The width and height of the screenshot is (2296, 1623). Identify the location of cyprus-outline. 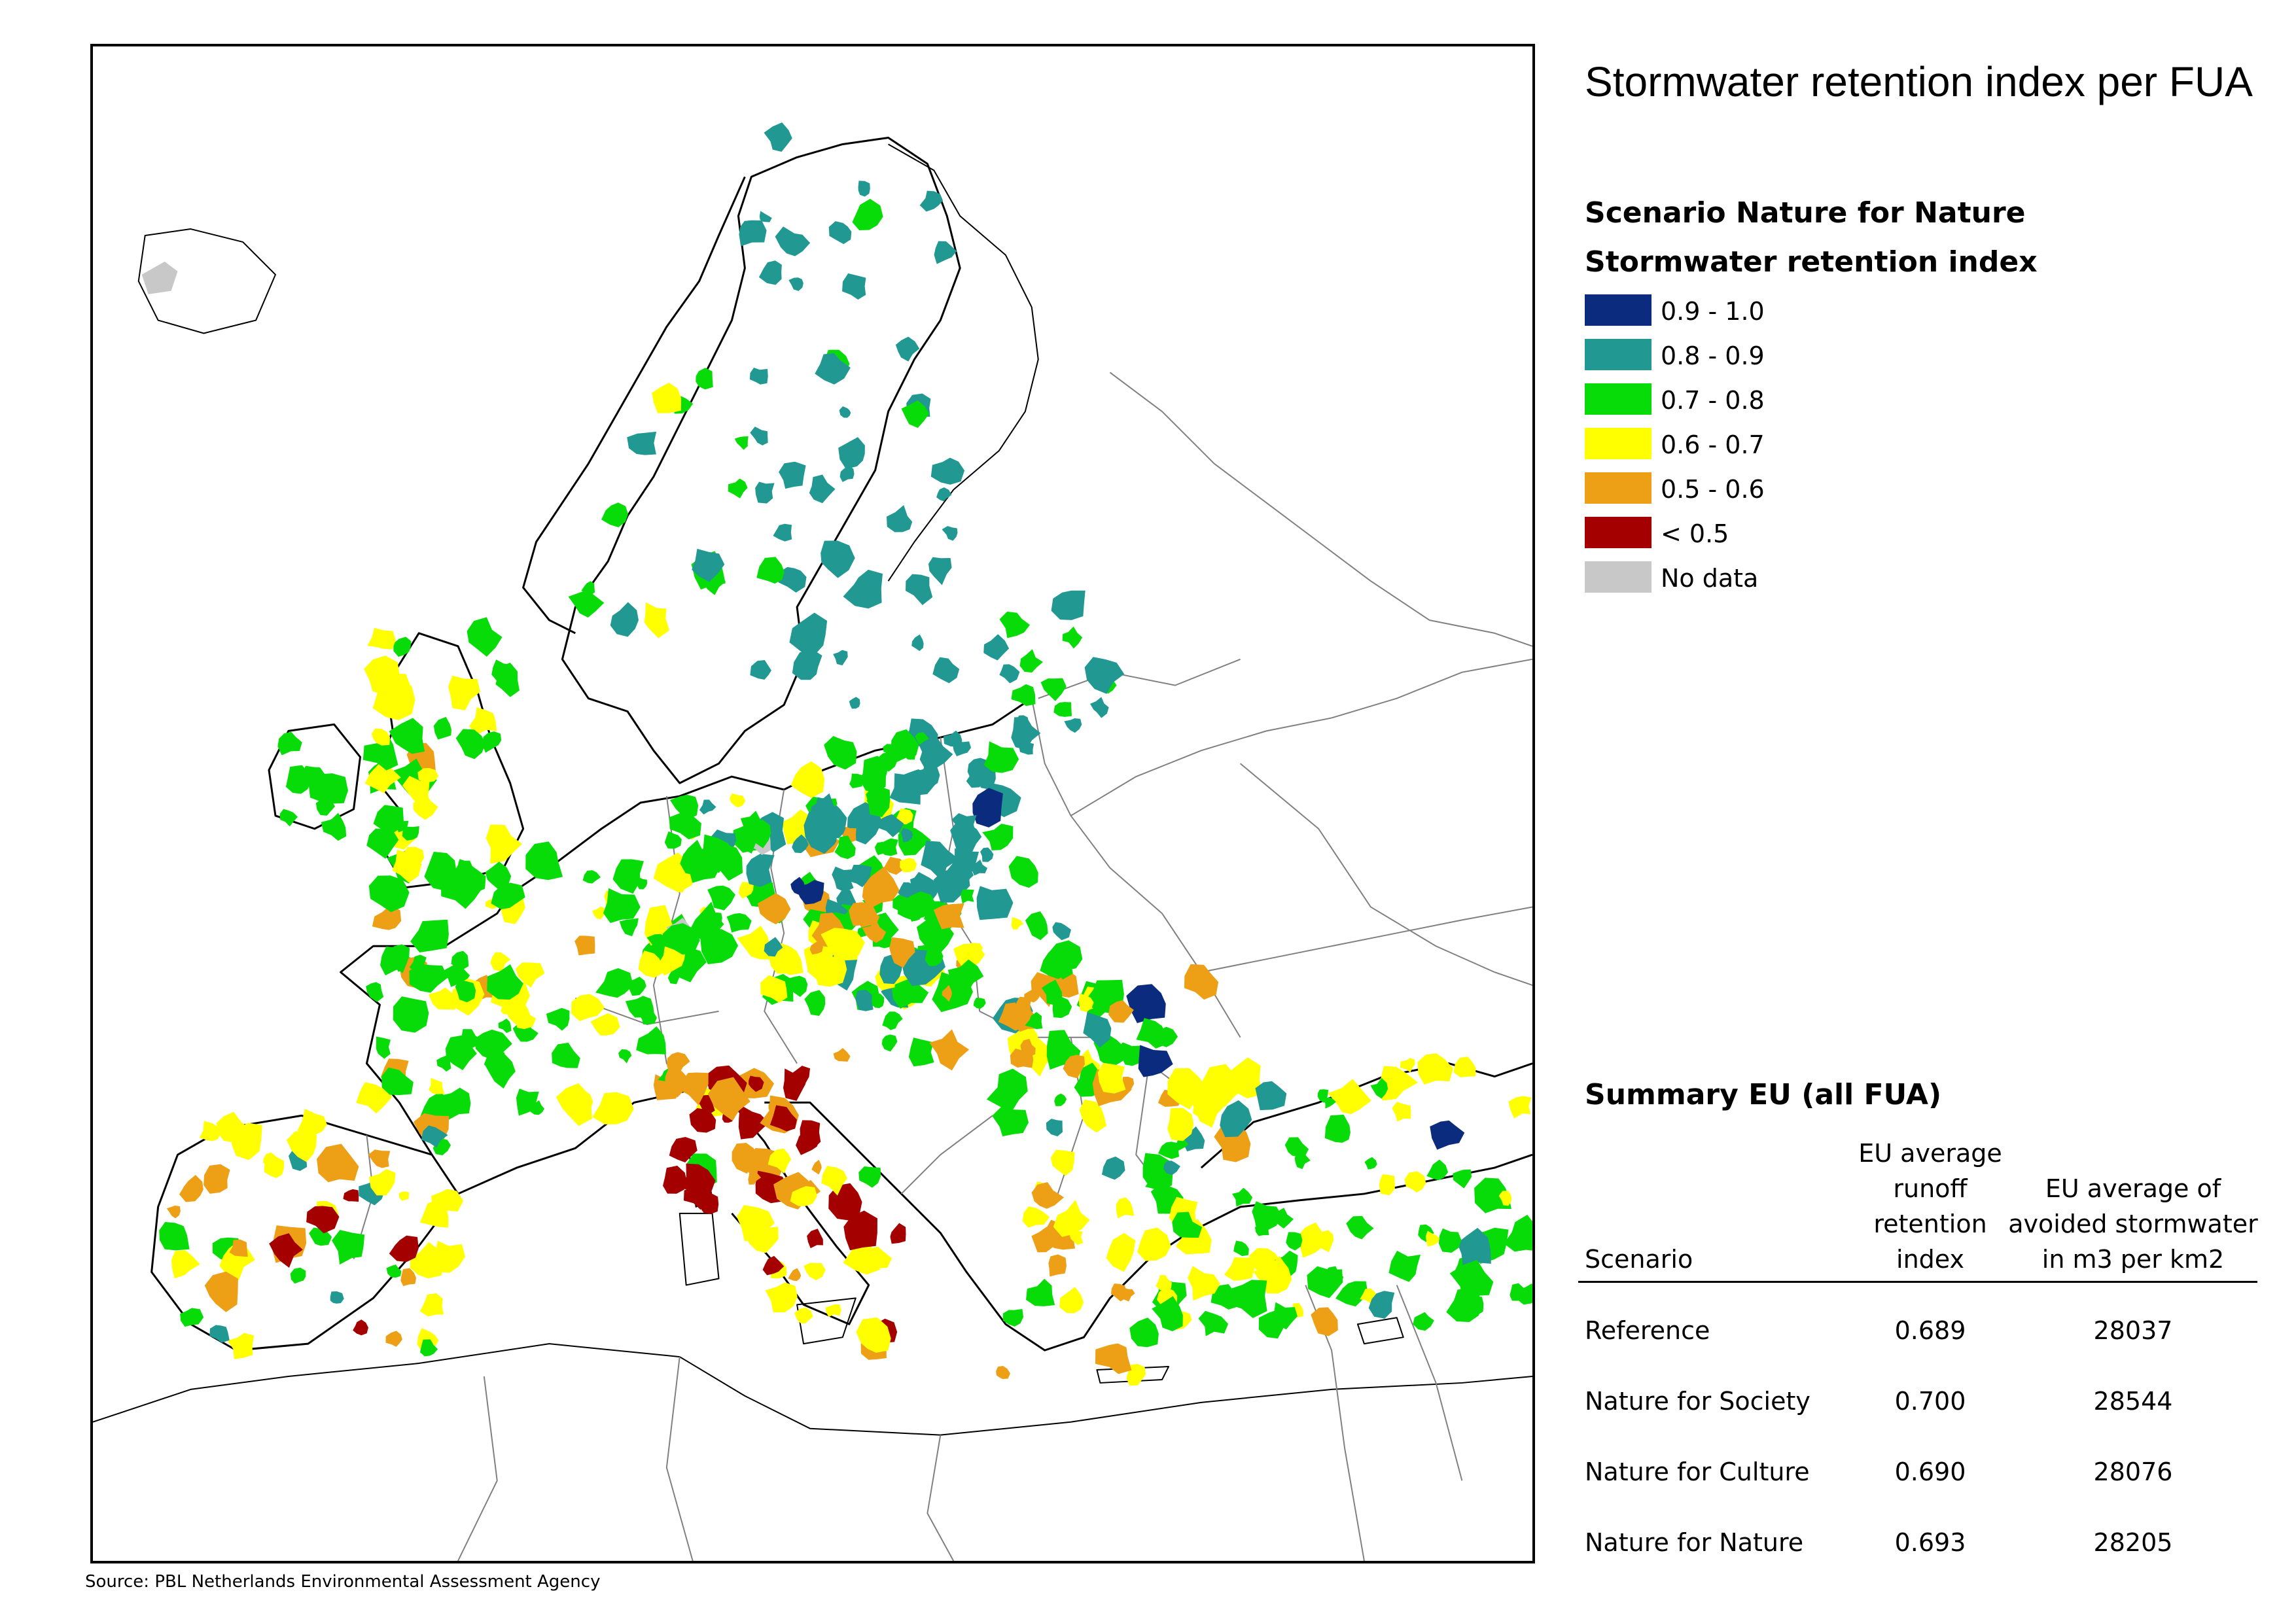
(1380, 1331).